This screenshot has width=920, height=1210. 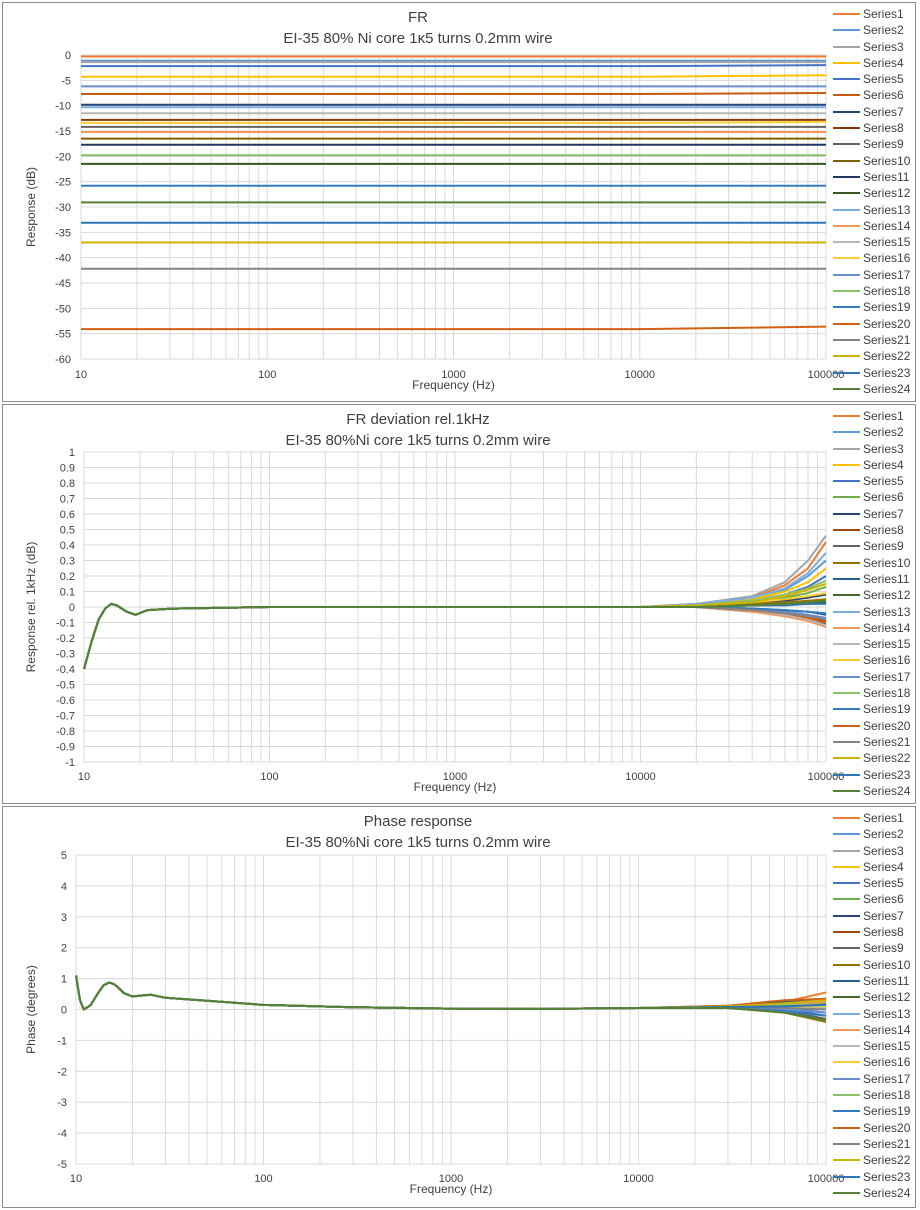 I want to click on y-tick-label: 4, so click(x=64, y=887).